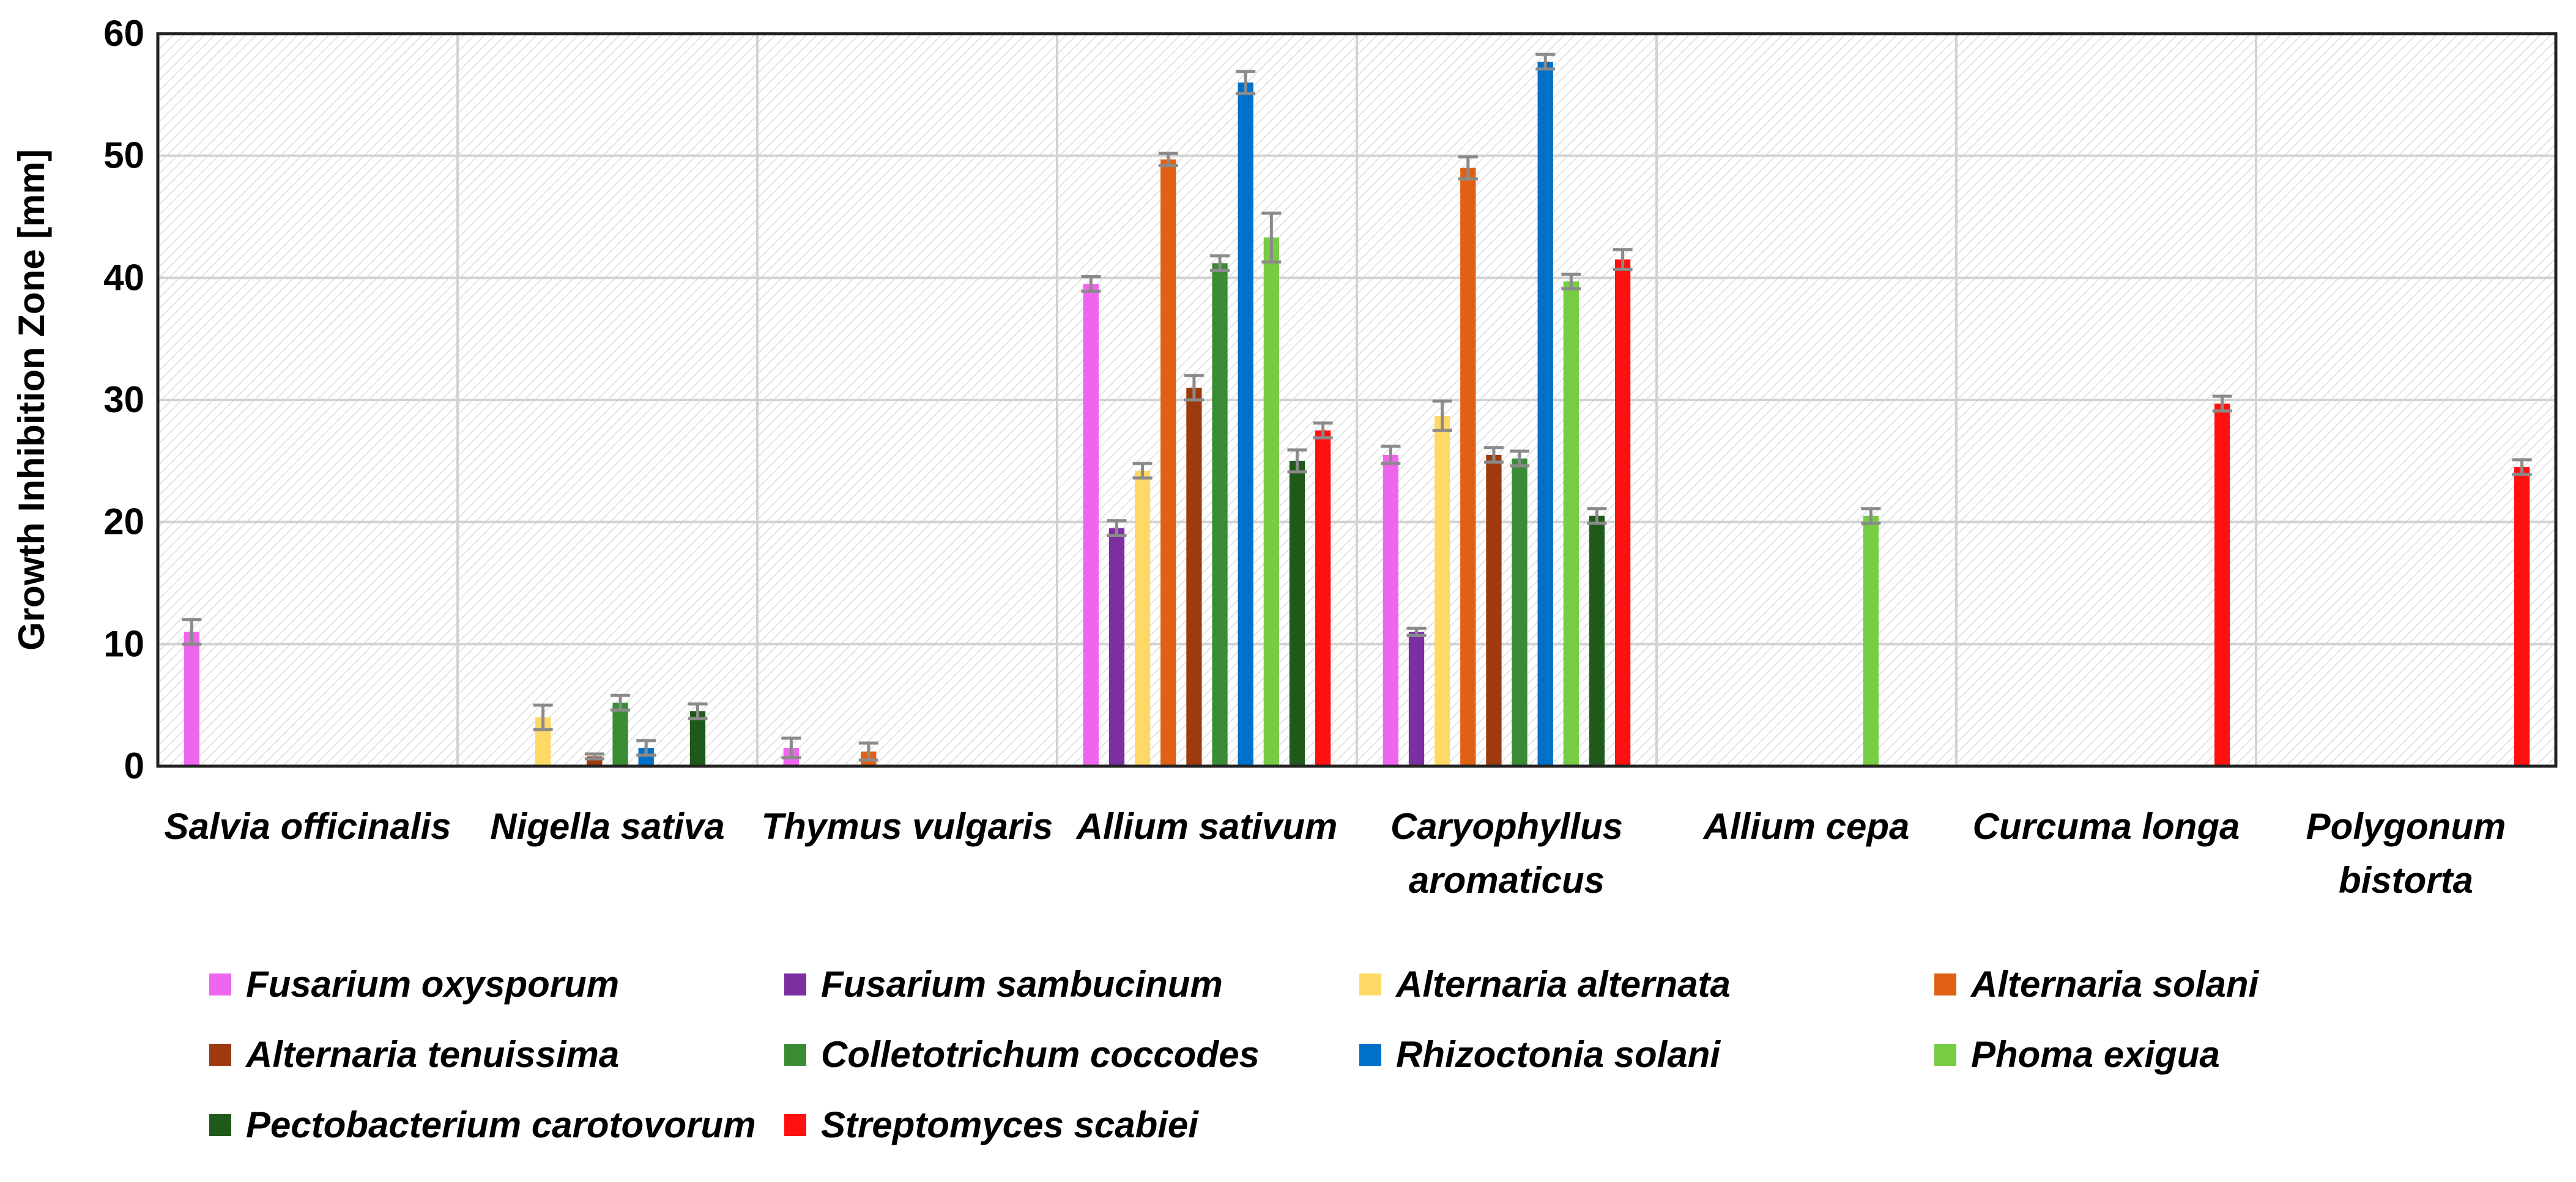 Image resolution: width=2576 pixels, height=1182 pixels. I want to click on legend-label: Streptomyces scabiei, so click(1010, 1124).